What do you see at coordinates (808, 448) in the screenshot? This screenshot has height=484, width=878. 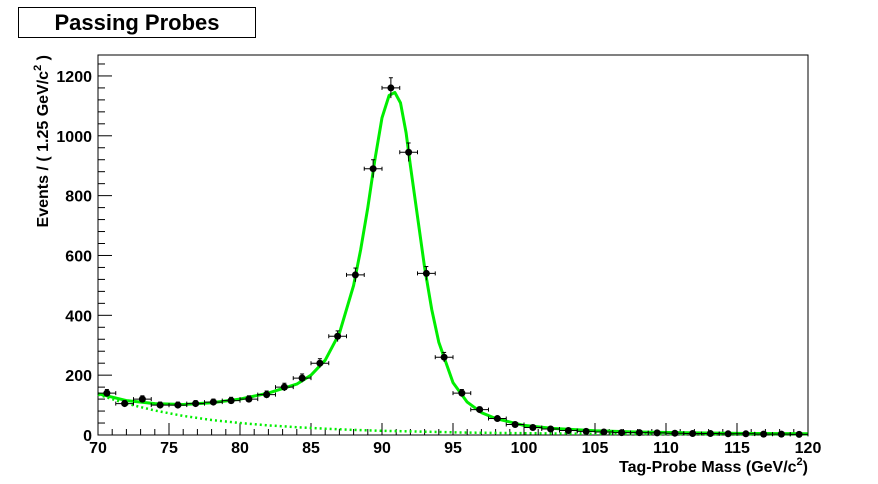 I see `x-tick-label: 120` at bounding box center [808, 448].